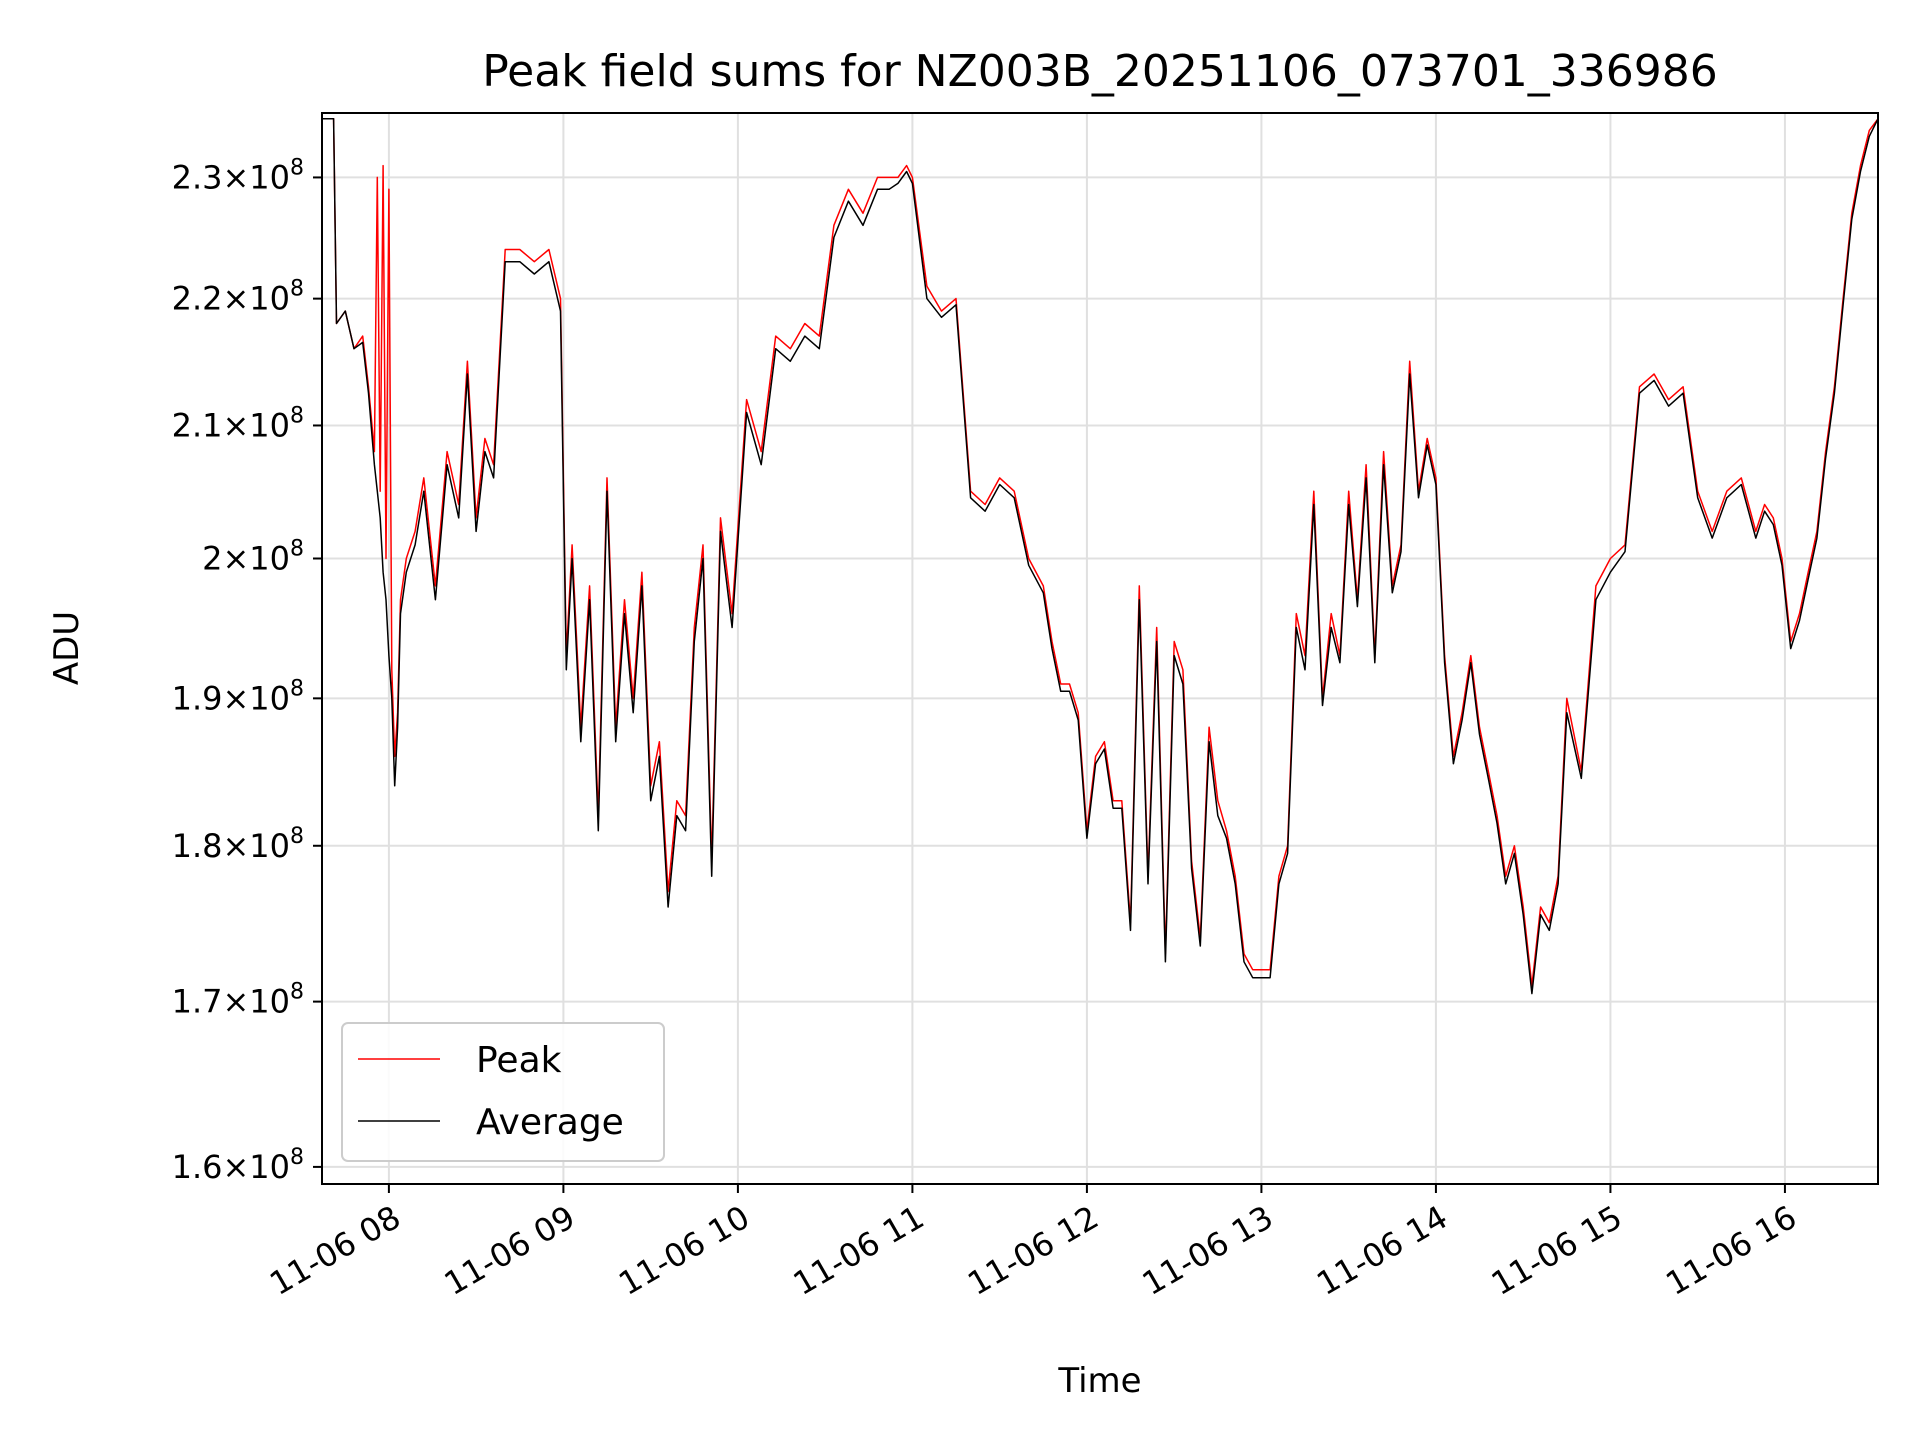 Image resolution: width=1920 pixels, height=1440 pixels. What do you see at coordinates (238, 297) in the screenshot?
I see `y-tick-label: 2.2×108` at bounding box center [238, 297].